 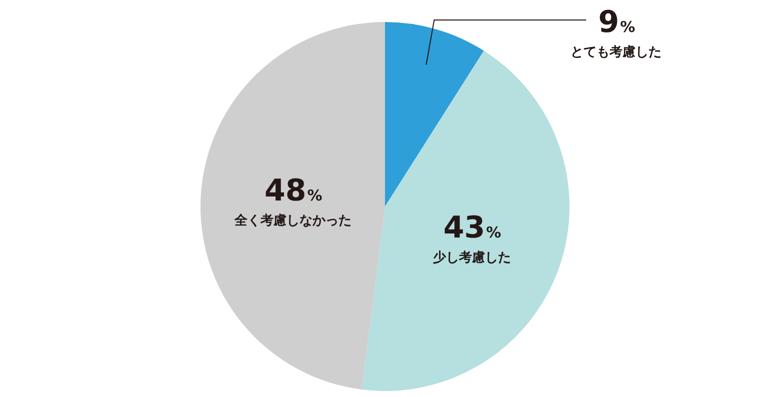 I want to click on data-label: 9%, so click(x=617, y=22).